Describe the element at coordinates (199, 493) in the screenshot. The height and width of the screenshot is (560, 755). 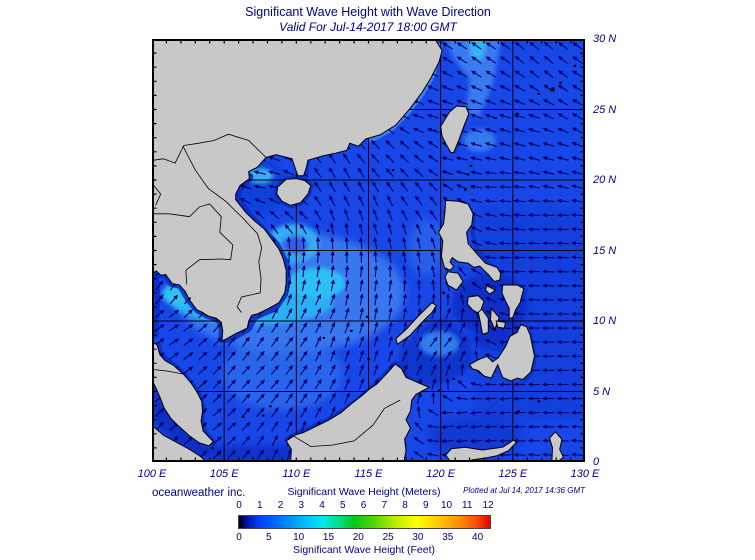
I see `credit-text: oceanweather inc.` at that location.